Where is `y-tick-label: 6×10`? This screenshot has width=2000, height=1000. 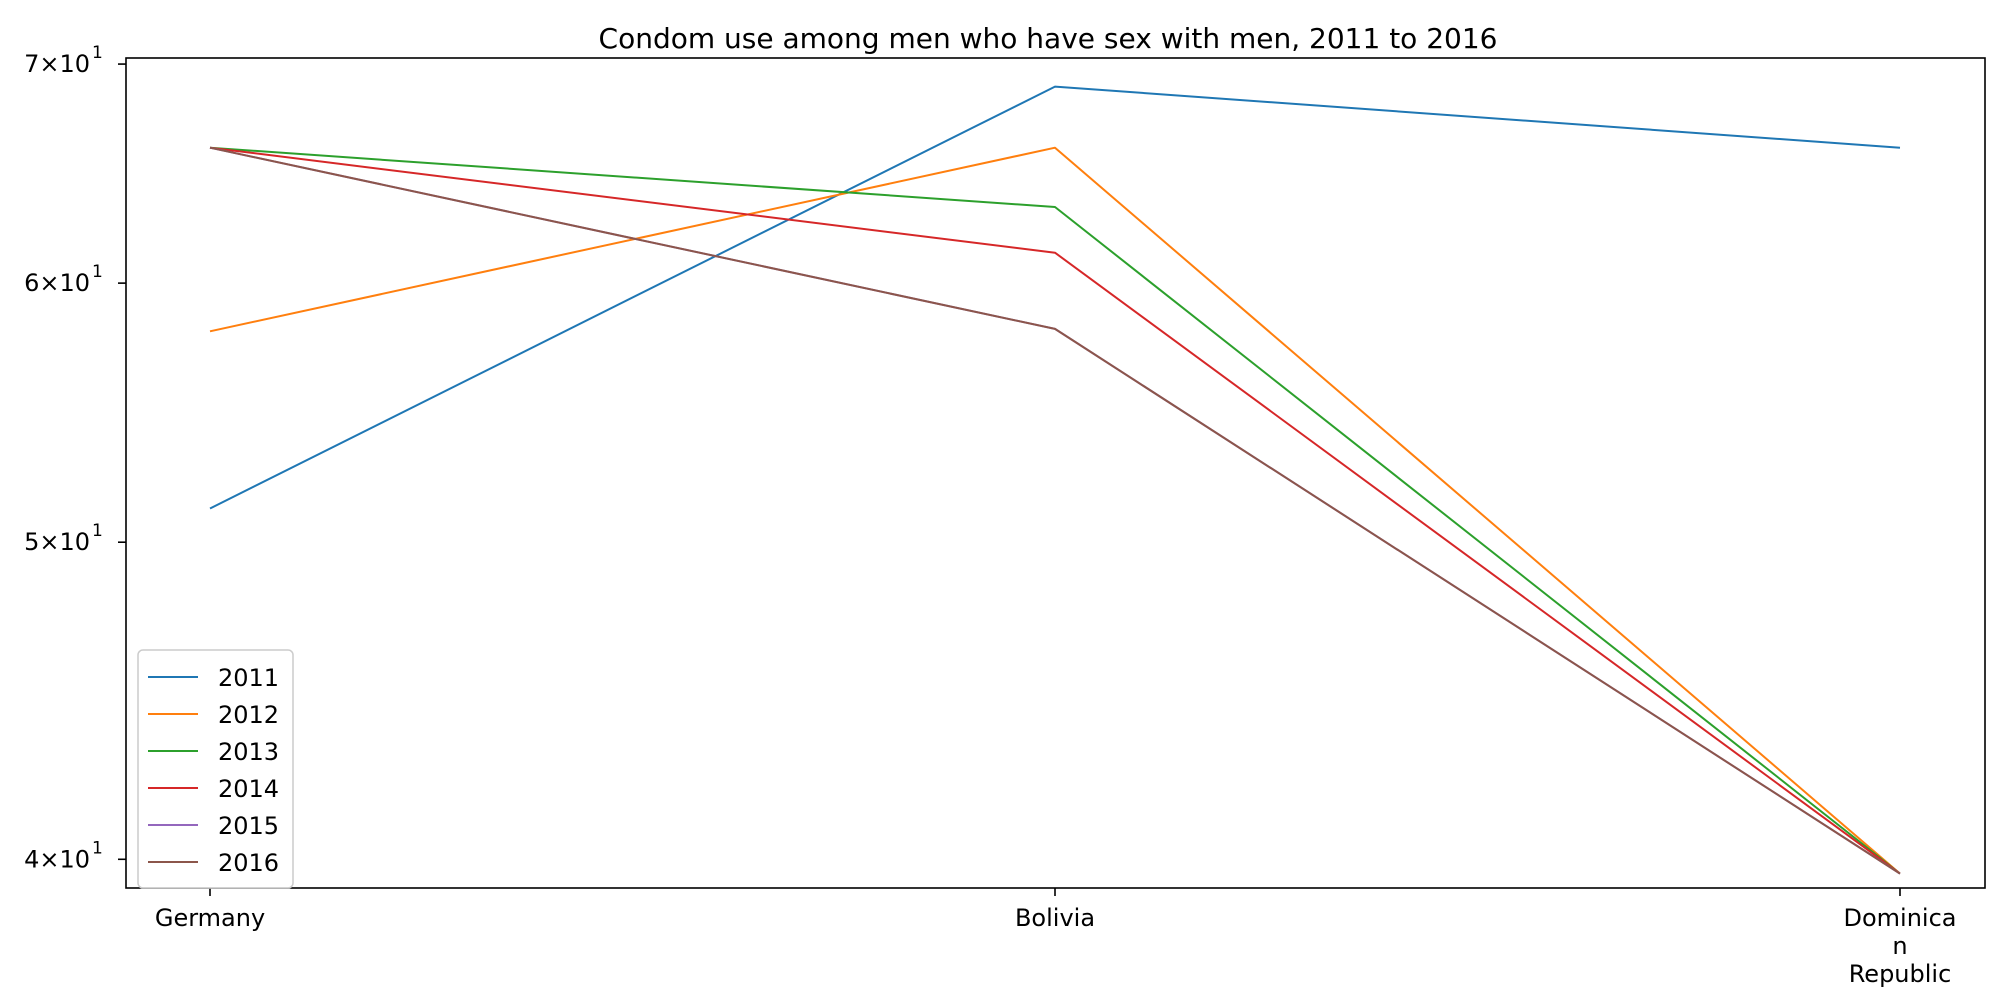
y-tick-label: 6×10 is located at coordinates (57, 283).